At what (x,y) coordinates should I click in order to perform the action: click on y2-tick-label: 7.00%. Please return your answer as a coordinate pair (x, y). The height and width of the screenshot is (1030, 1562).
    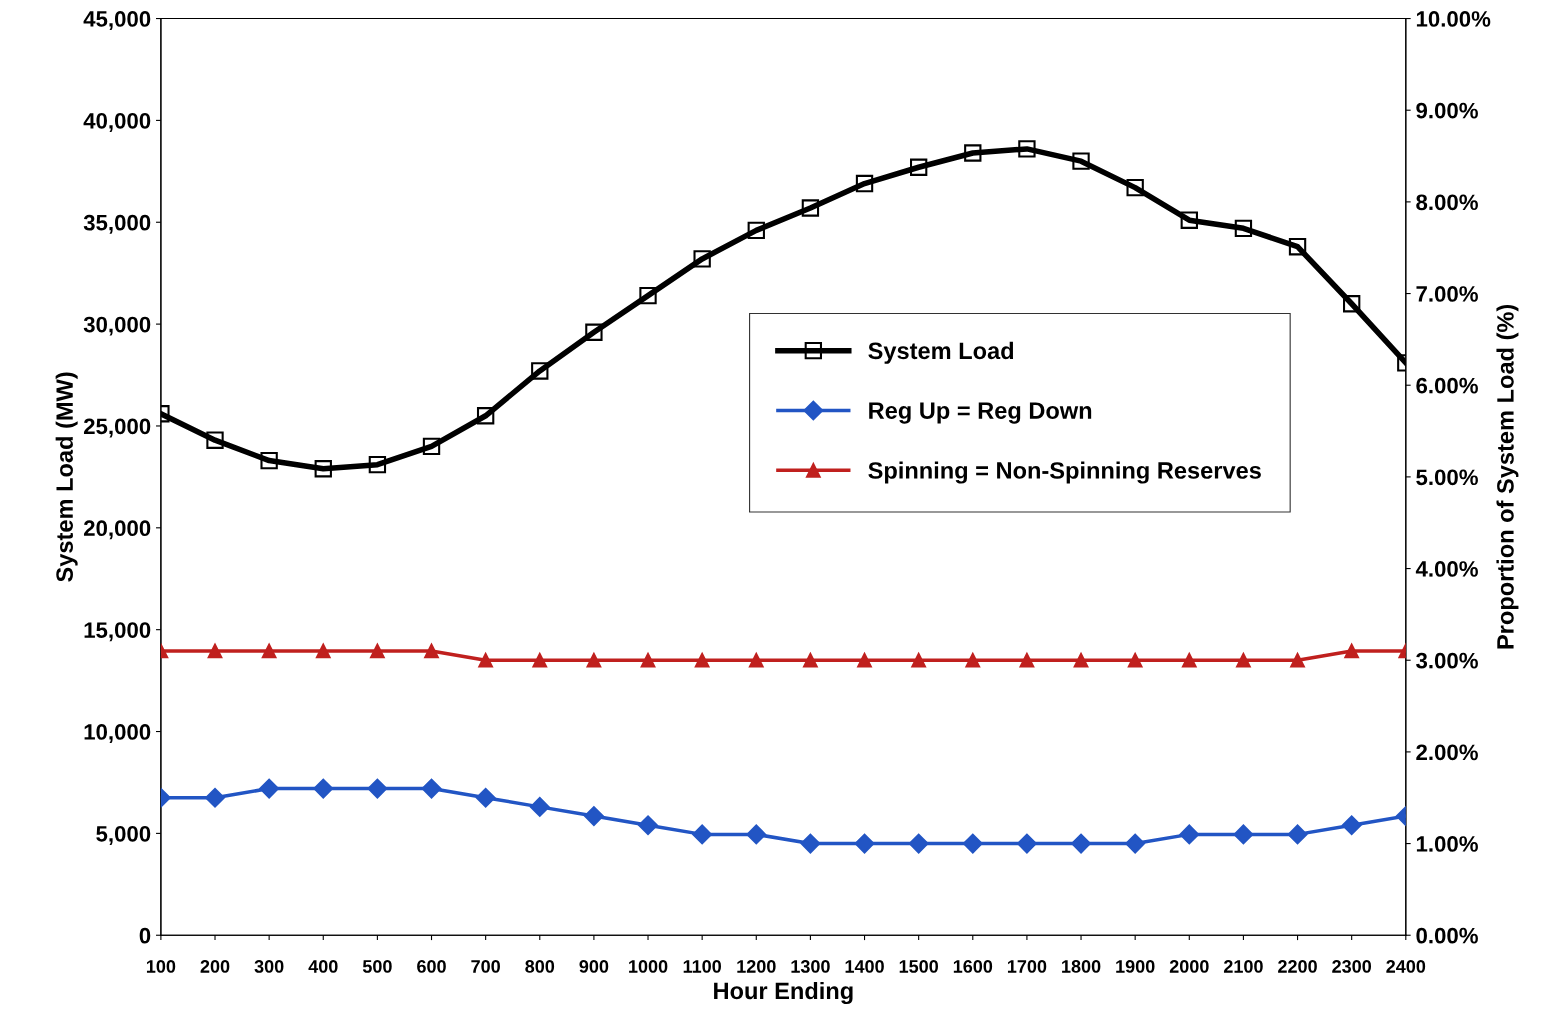
    Looking at the image, I should click on (1447, 294).